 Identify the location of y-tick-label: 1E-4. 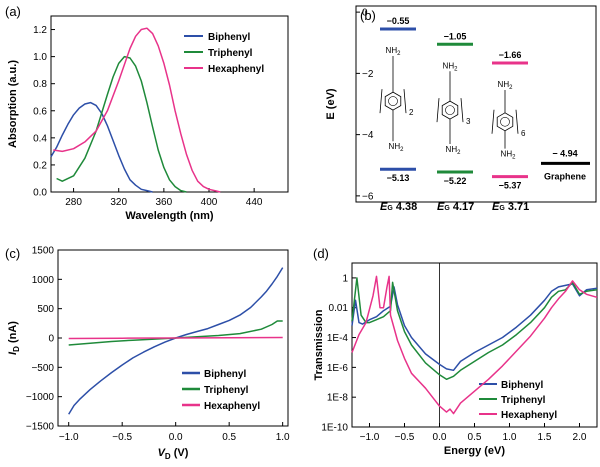
(338, 338).